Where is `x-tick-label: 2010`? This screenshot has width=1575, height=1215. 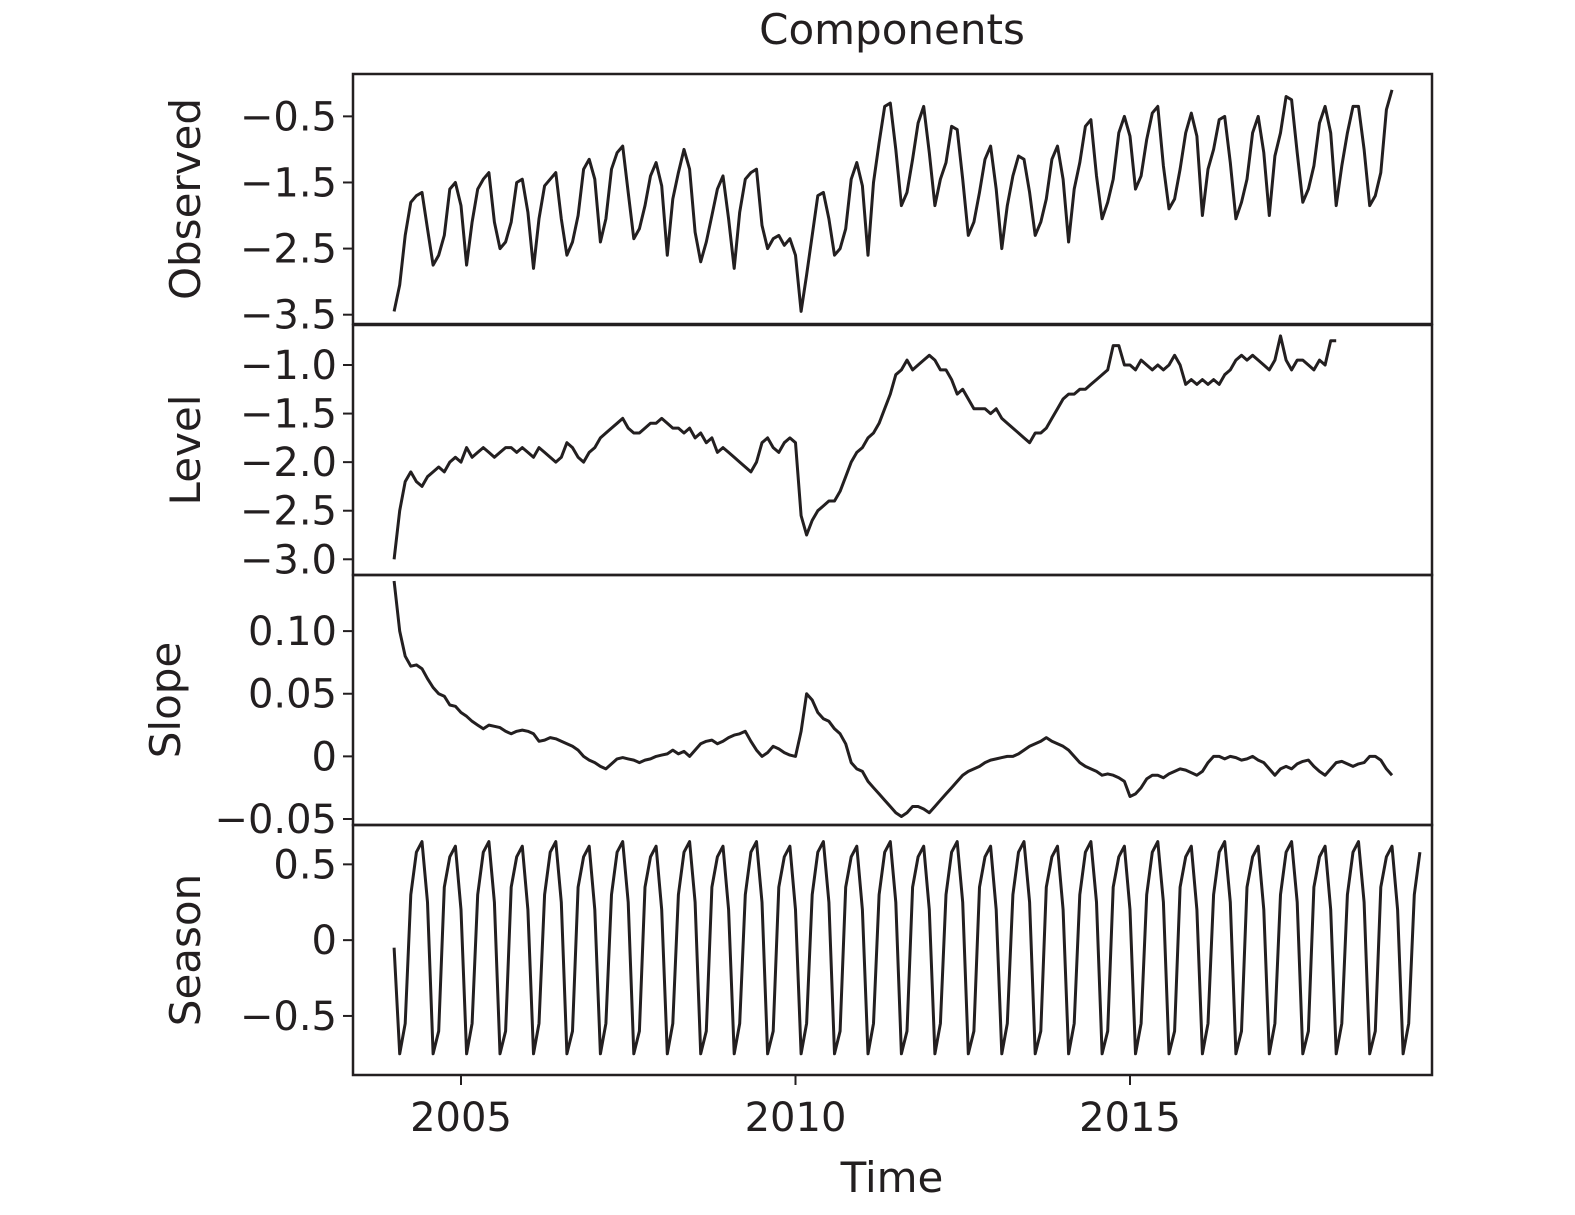 x-tick-label: 2010 is located at coordinates (796, 1118).